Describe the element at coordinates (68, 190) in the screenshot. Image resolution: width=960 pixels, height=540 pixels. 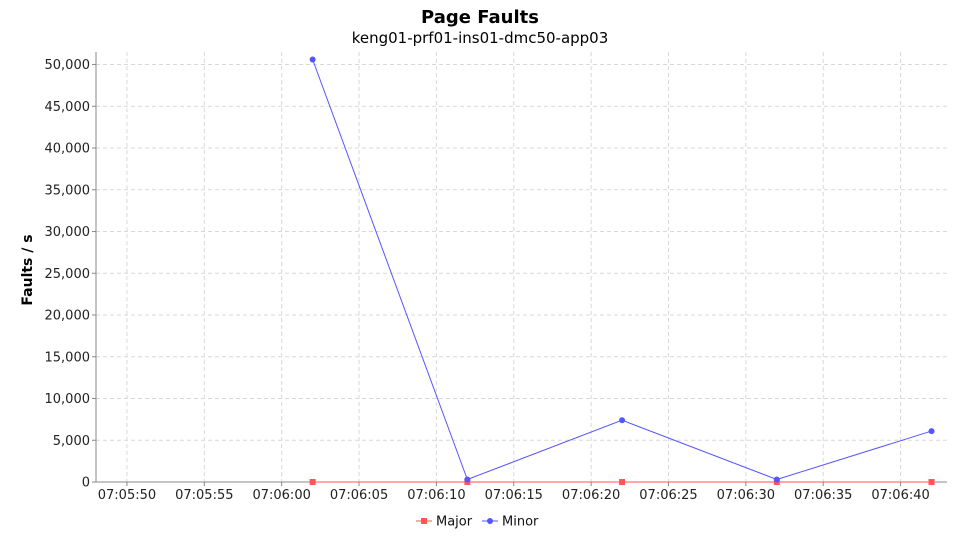
I see `y-tick-label: 35,000` at that location.